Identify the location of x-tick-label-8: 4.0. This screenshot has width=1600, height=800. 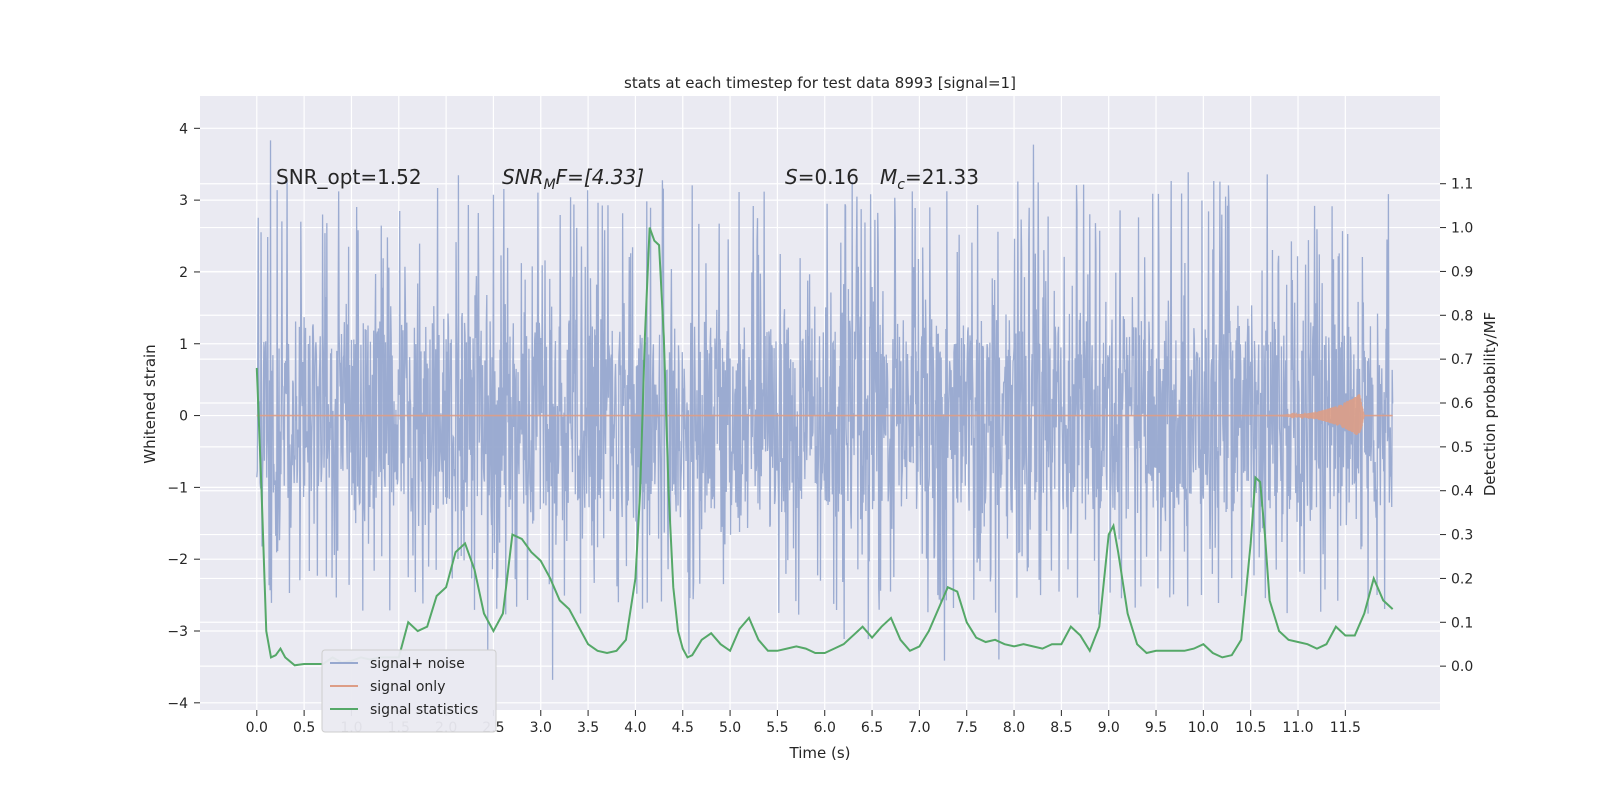
(635, 728).